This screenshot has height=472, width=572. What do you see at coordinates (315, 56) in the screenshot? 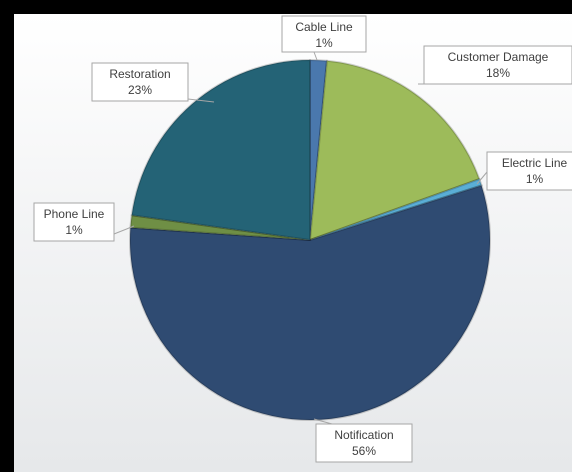
I see `leader-line-cable-line` at bounding box center [315, 56].